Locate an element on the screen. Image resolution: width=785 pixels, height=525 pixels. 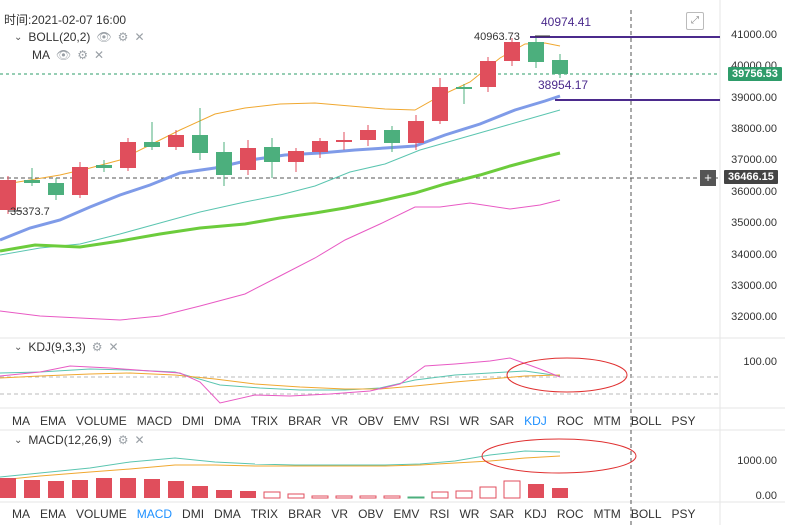
boll-legend-label: BOLL(20,2) is located at coordinates (59, 37).